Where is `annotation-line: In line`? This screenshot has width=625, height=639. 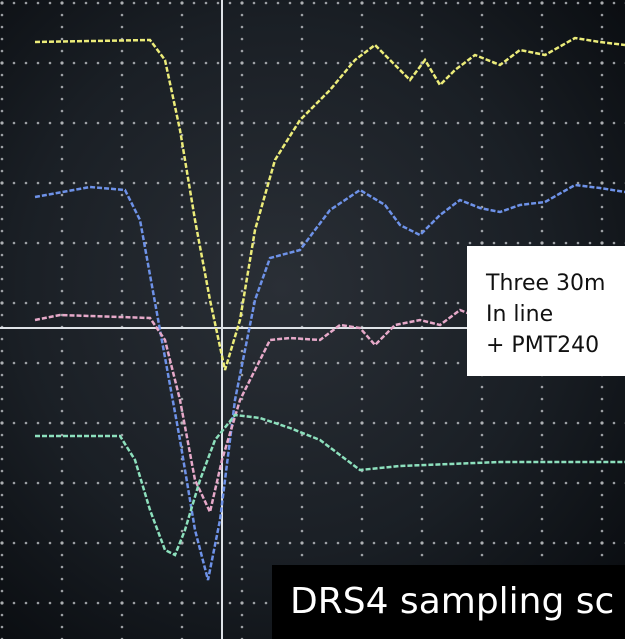
annotation-line: In line is located at coordinates (520, 314).